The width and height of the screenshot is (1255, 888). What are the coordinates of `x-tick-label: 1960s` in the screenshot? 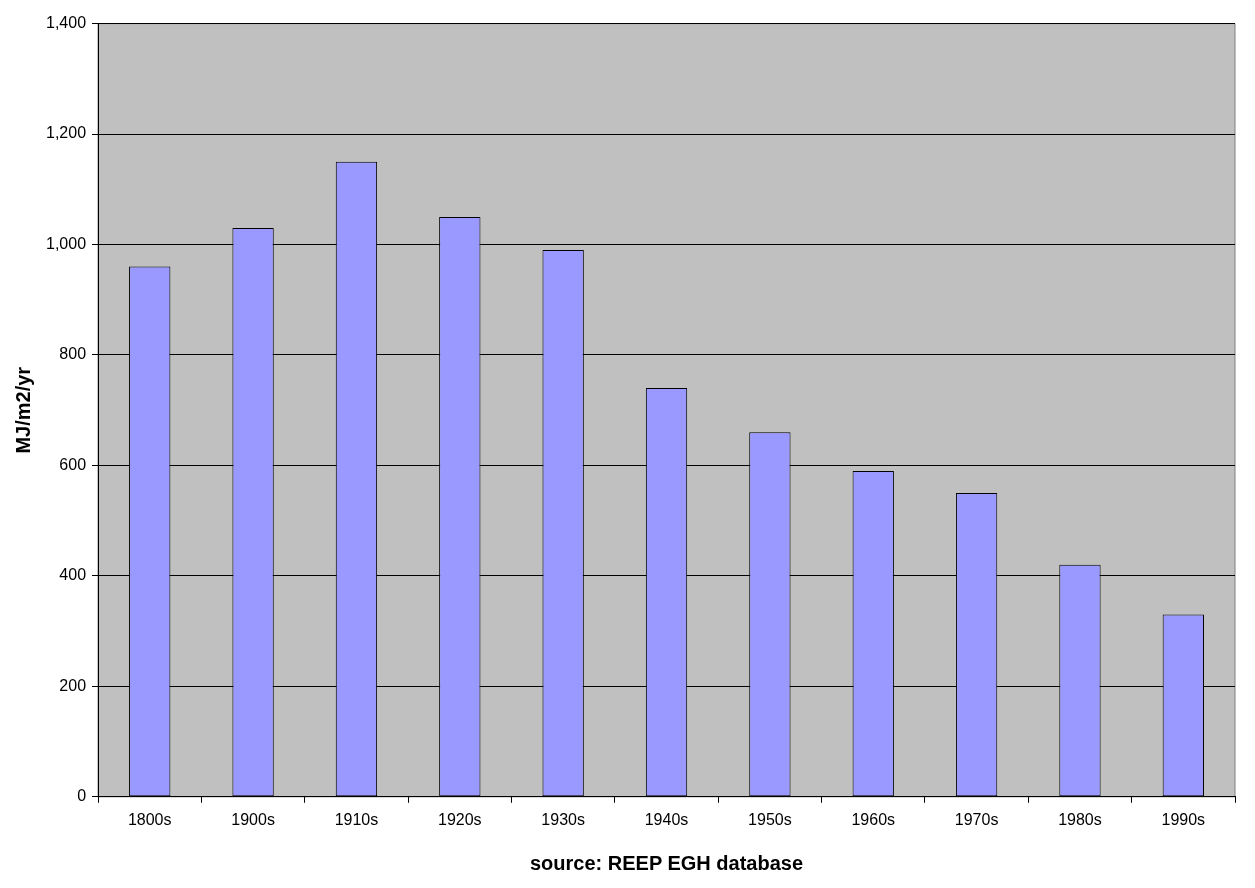 It's located at (873, 819).